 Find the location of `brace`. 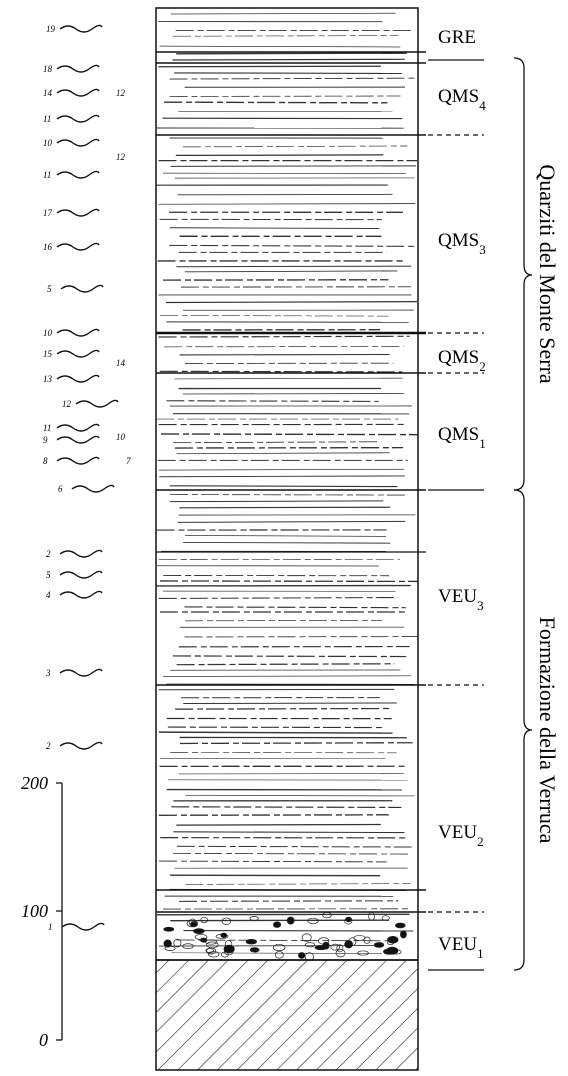

brace is located at coordinates (523, 274).